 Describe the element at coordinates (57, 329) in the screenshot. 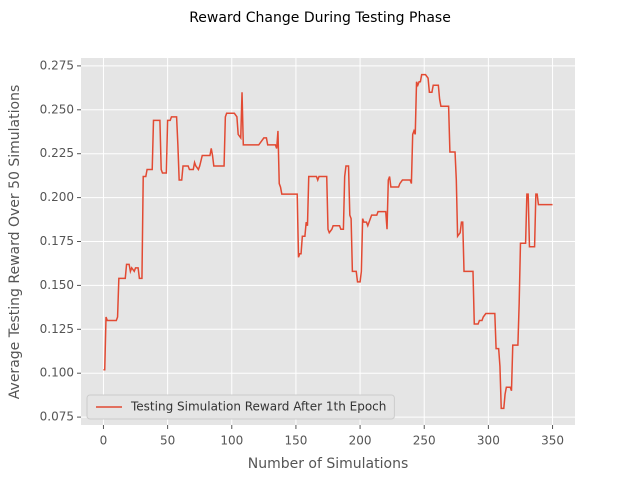

I see `y-tick-label: 0.125` at that location.